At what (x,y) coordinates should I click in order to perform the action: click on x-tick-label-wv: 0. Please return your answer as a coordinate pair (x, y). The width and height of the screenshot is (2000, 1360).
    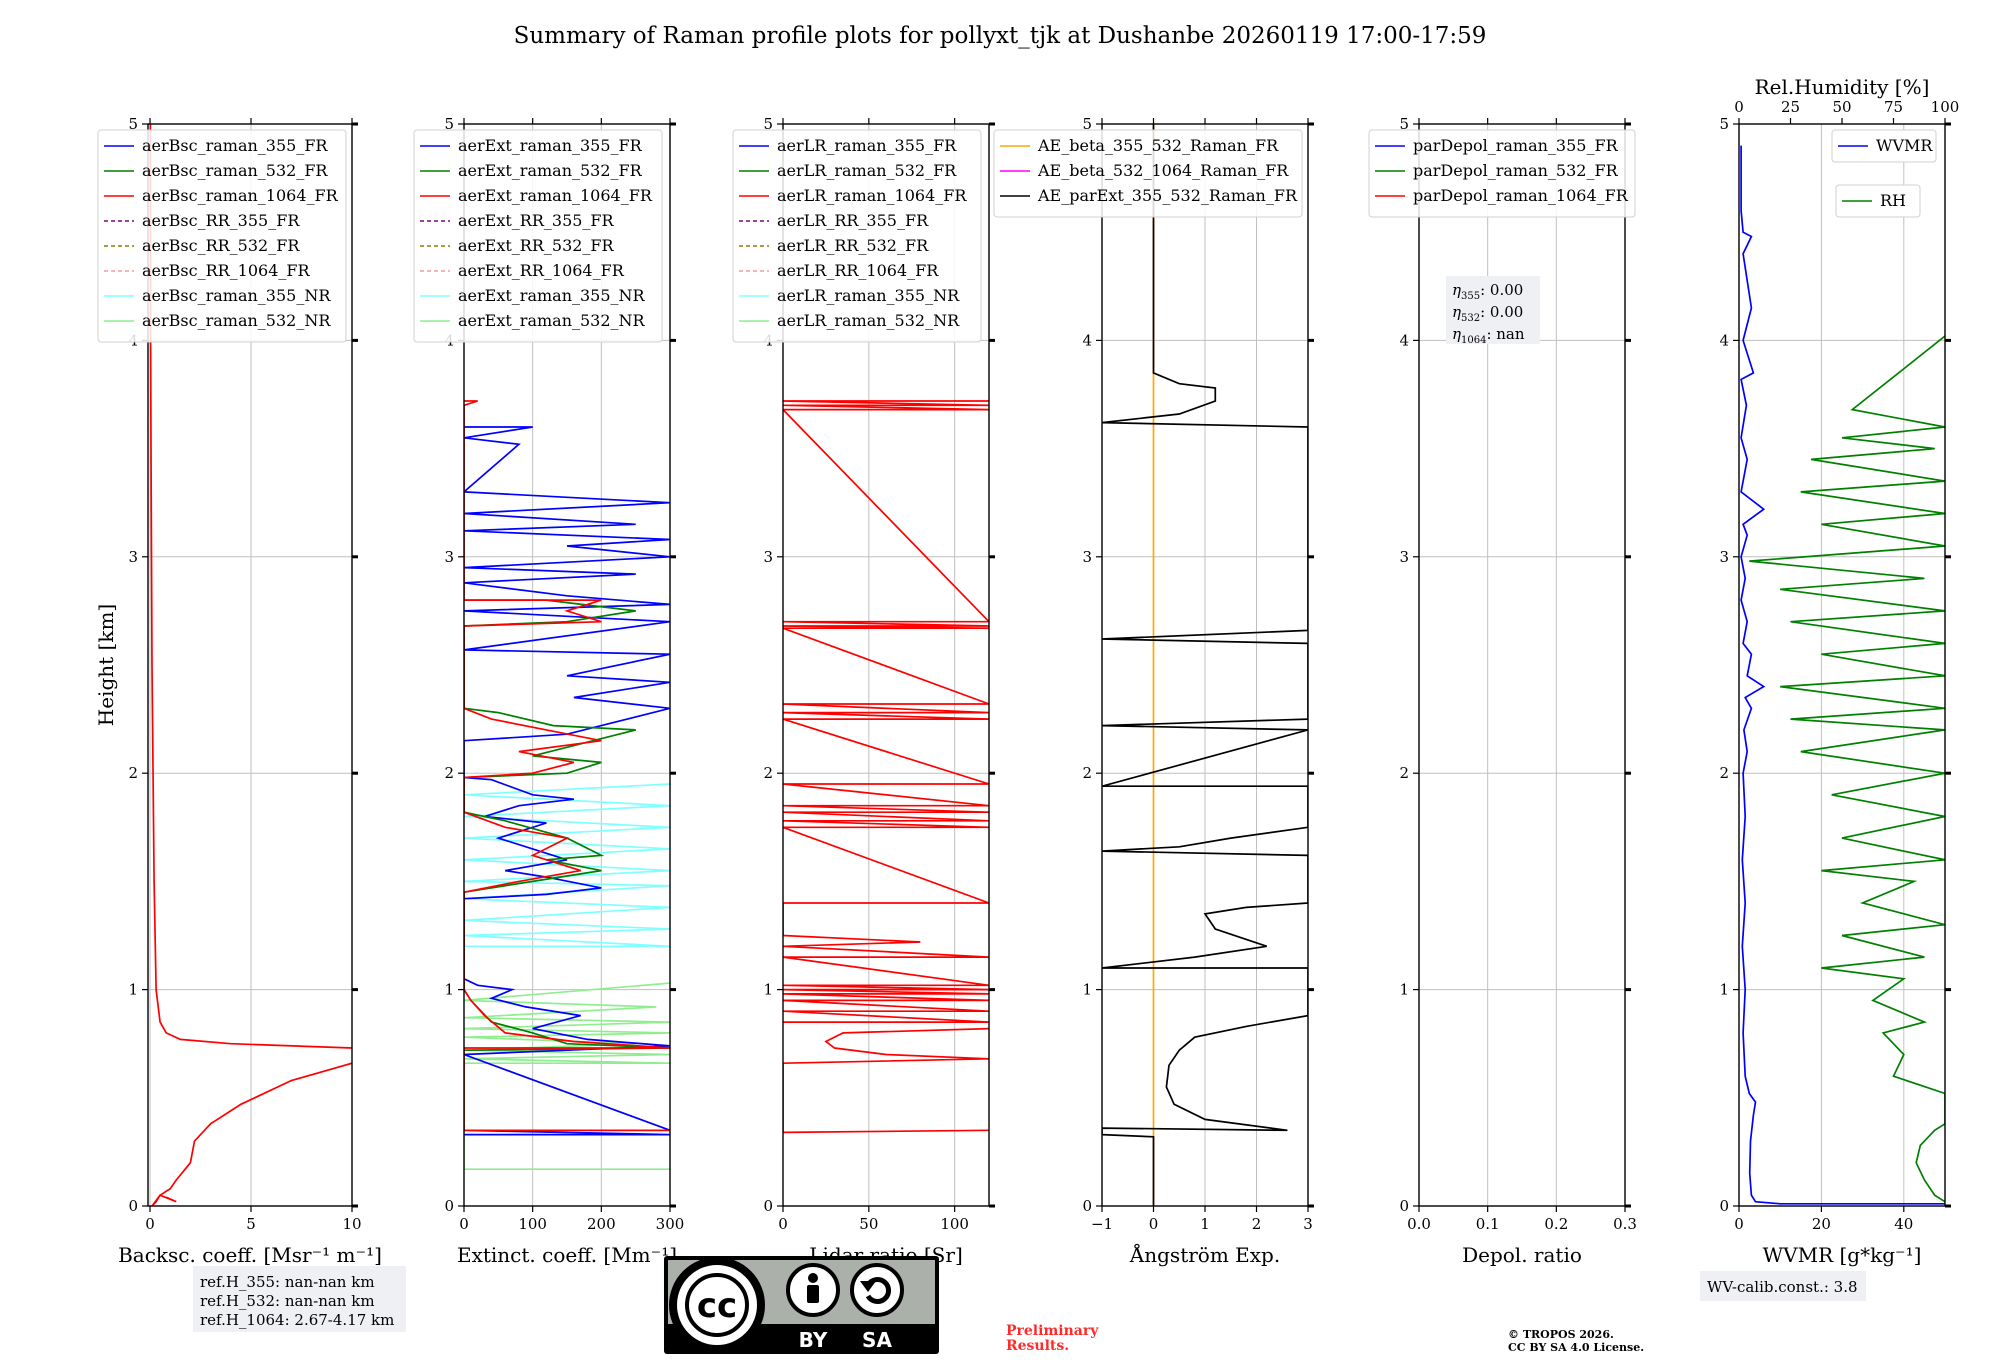
    Looking at the image, I should click on (1739, 1224).